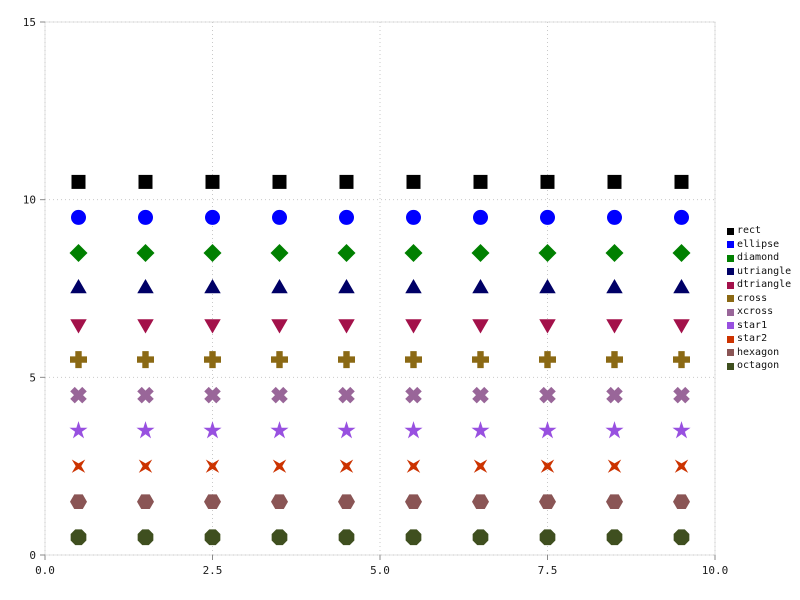  What do you see at coordinates (213, 570) in the screenshot?
I see `x-tick-label: 2.5` at bounding box center [213, 570].